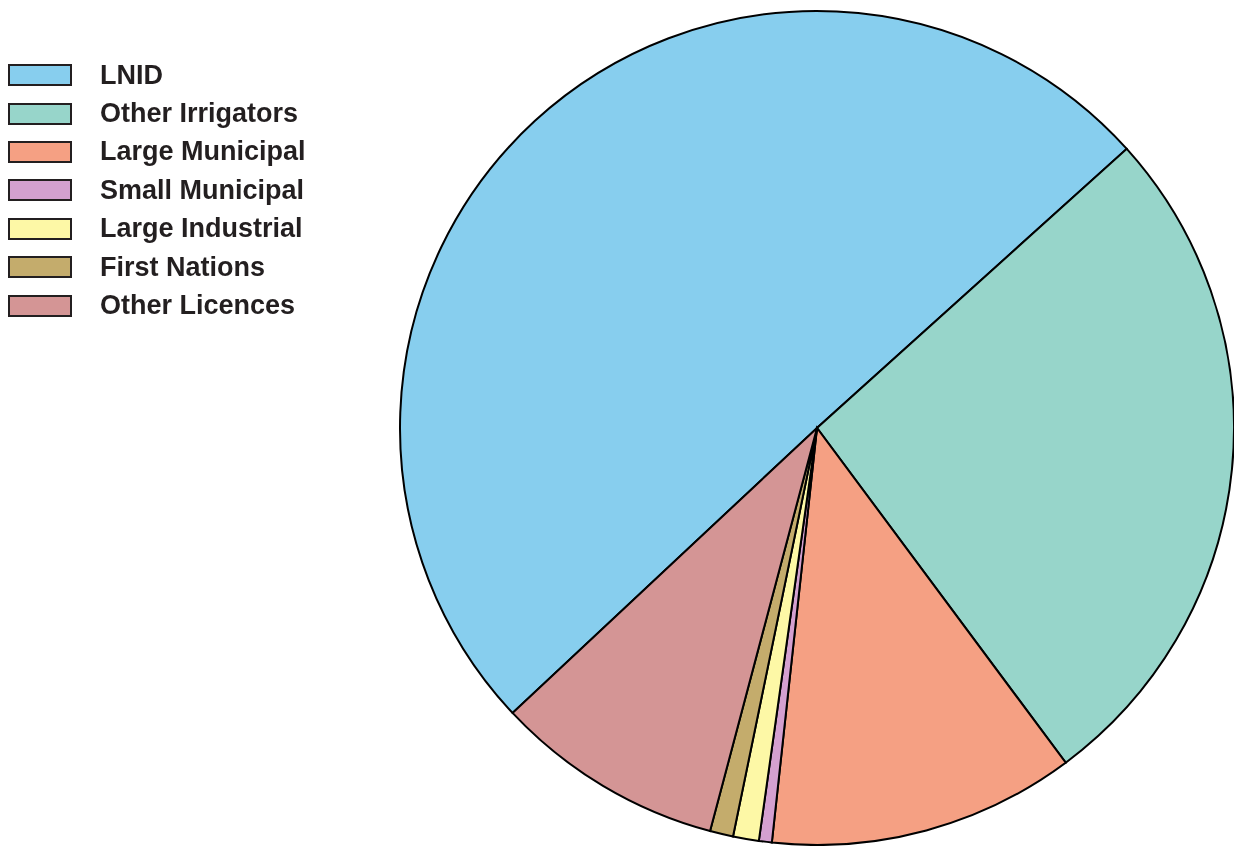  Describe the element at coordinates (203, 152) in the screenshot. I see `legend-label: Large Municipal` at that location.